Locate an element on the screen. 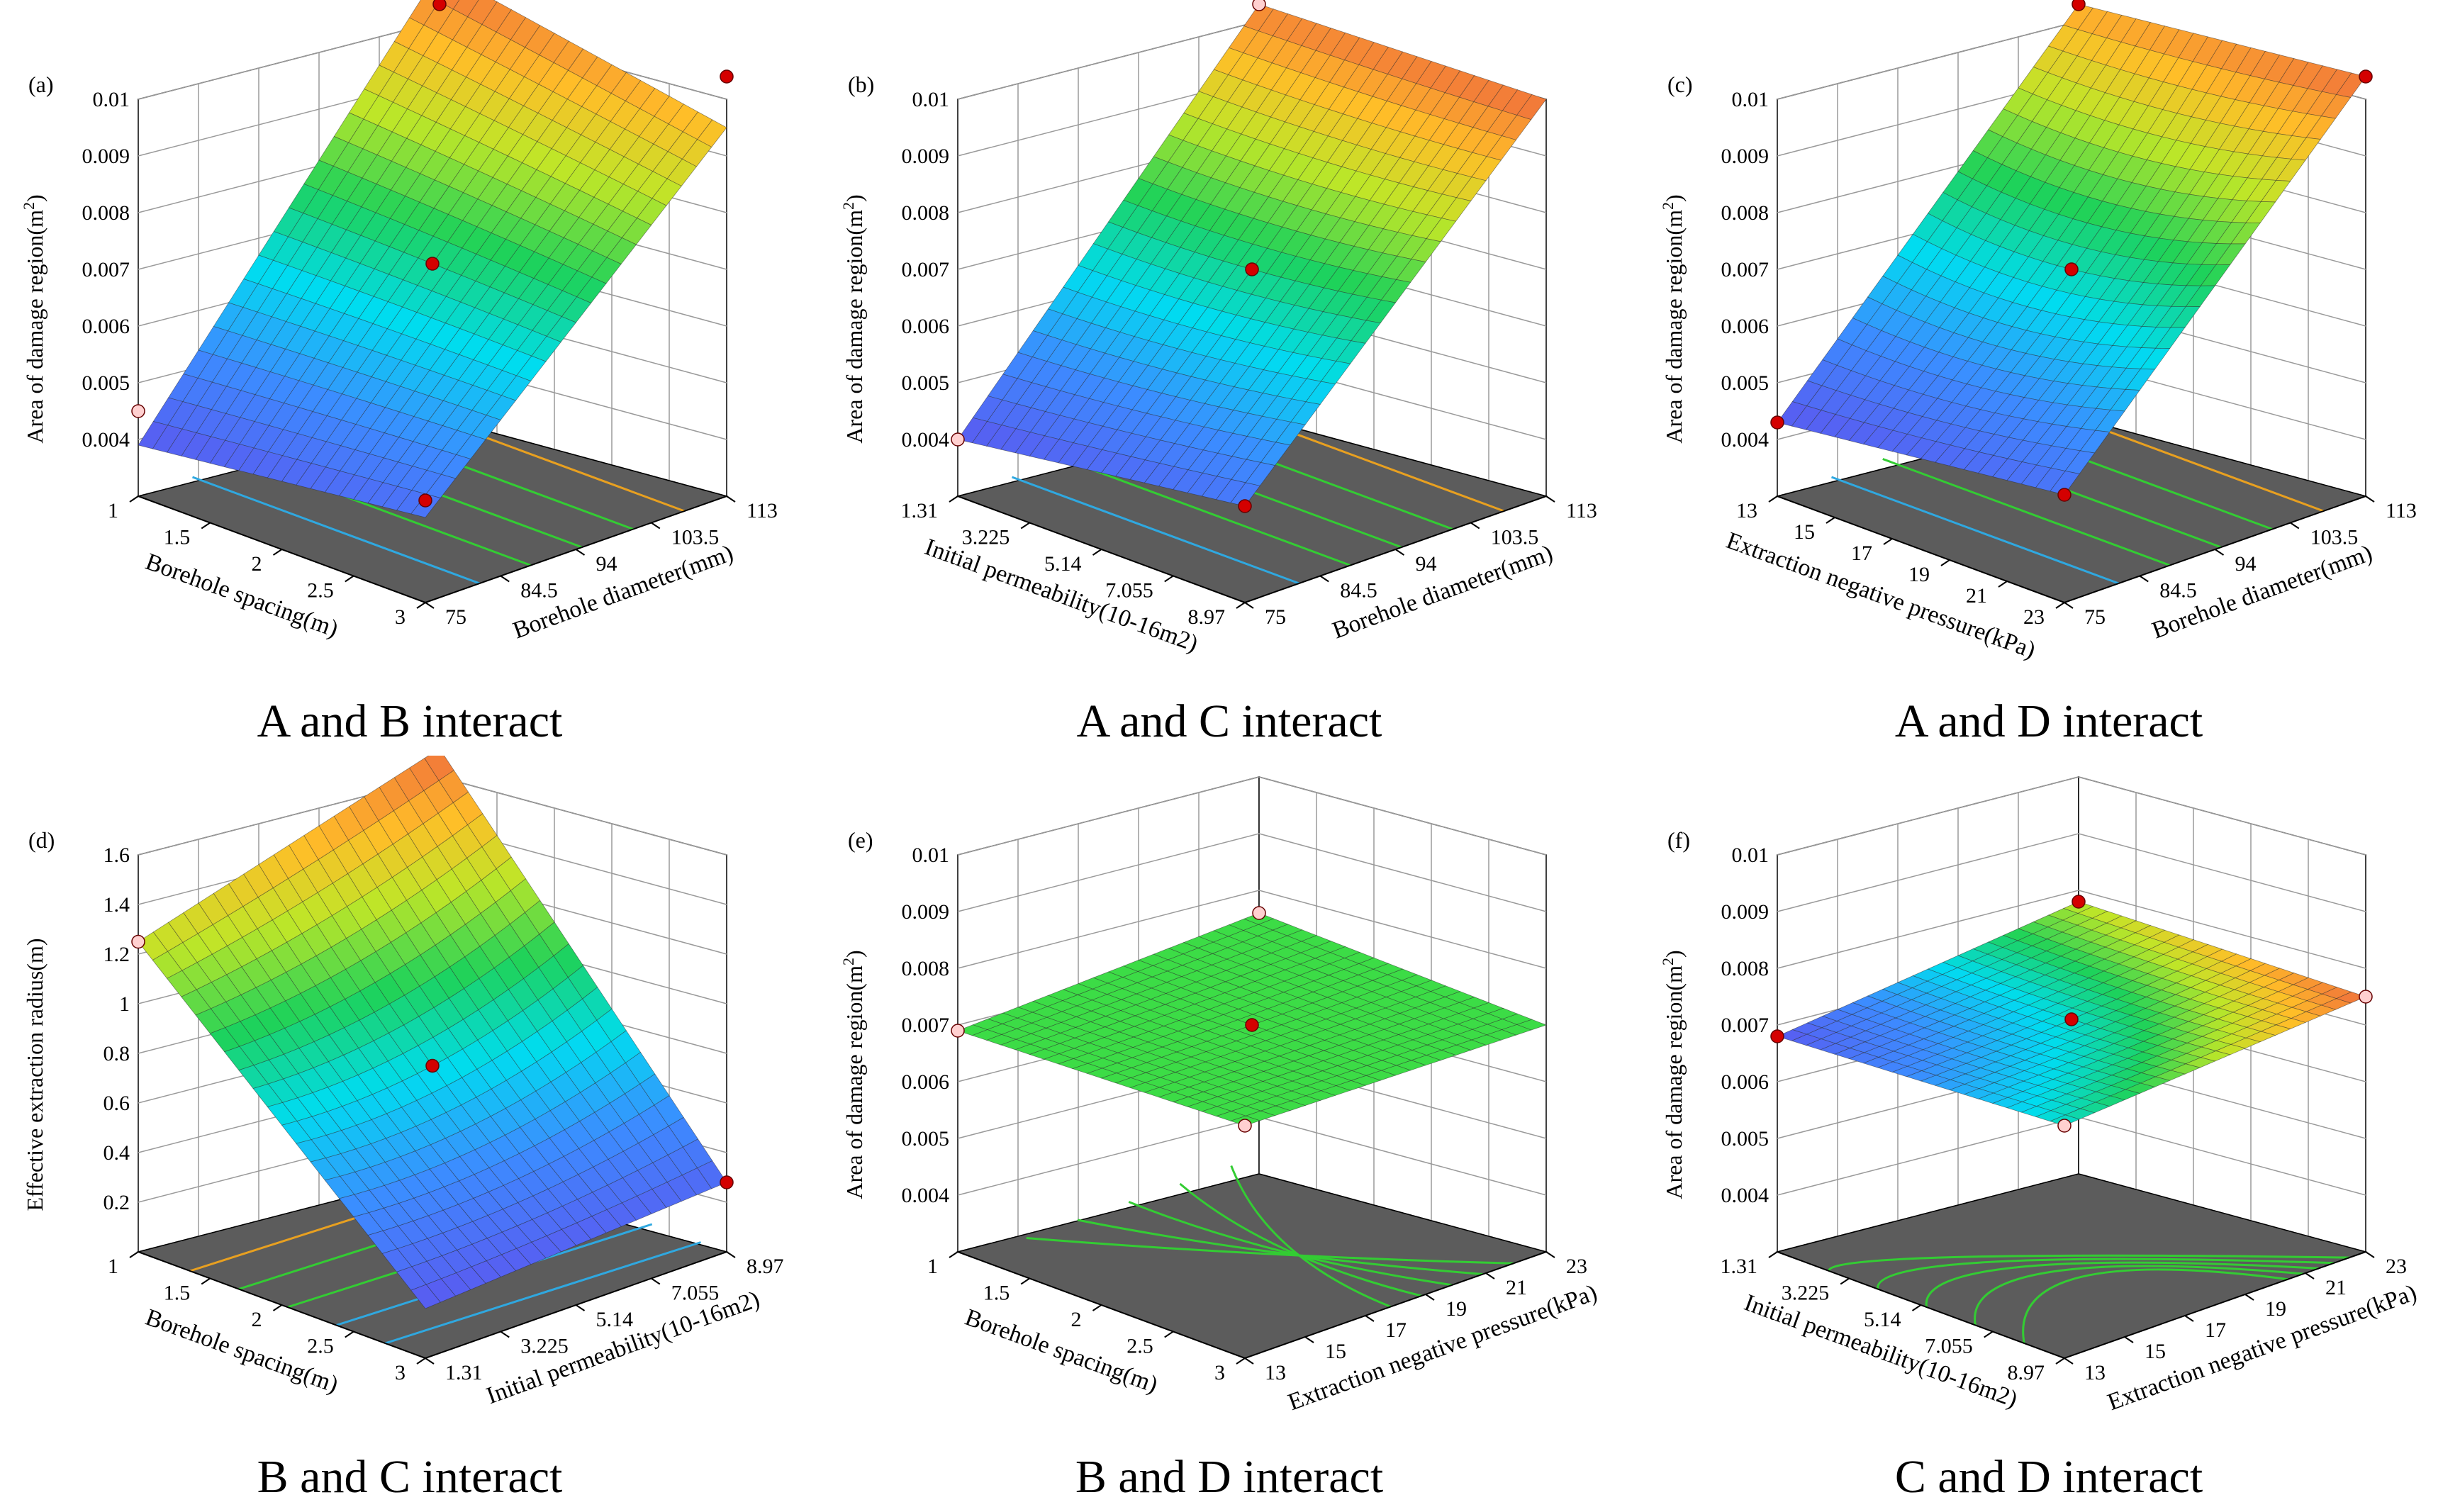  z-axis-title: Effective extraction radius(m) is located at coordinates (34, 1074).